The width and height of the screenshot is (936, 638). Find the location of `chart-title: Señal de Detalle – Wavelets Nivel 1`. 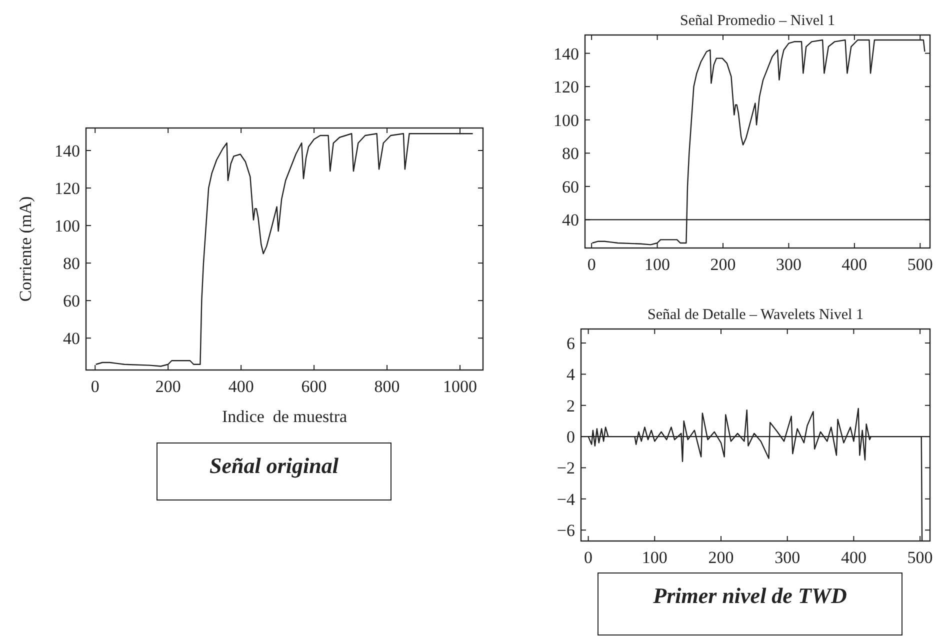

chart-title: Señal de Detalle – Wavelets Nivel 1 is located at coordinates (756, 315).